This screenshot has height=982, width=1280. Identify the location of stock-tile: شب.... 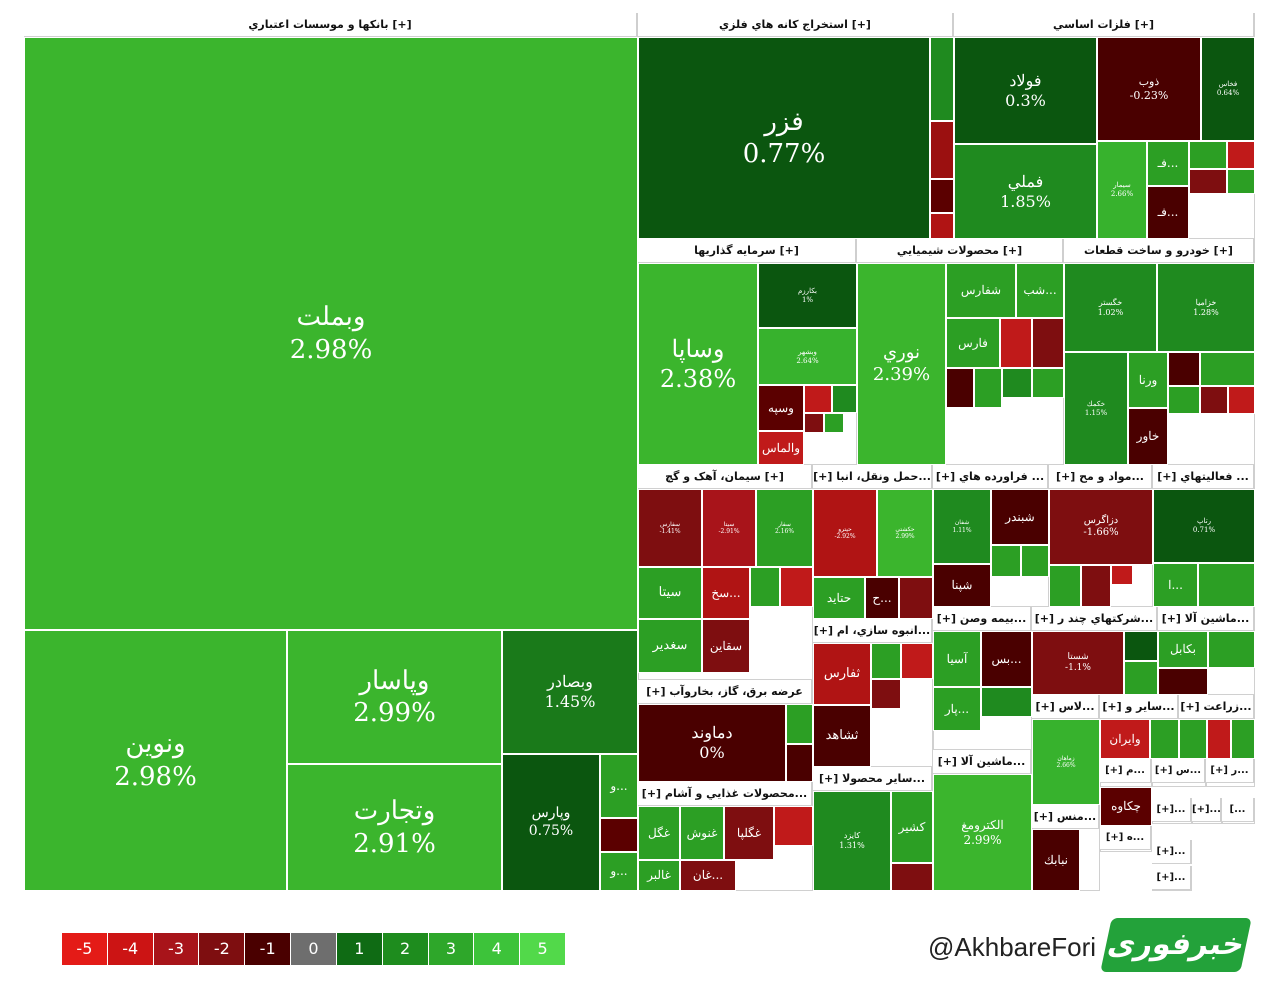
(1040, 290).